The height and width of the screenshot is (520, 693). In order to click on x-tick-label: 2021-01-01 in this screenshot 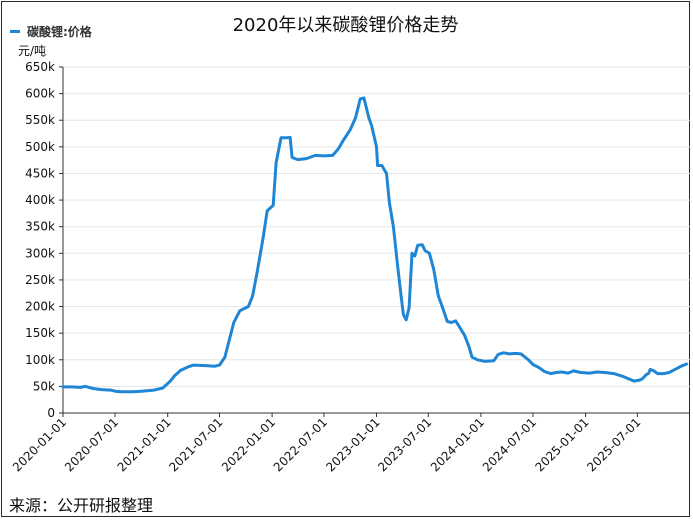, I will do `click(144, 444)`.